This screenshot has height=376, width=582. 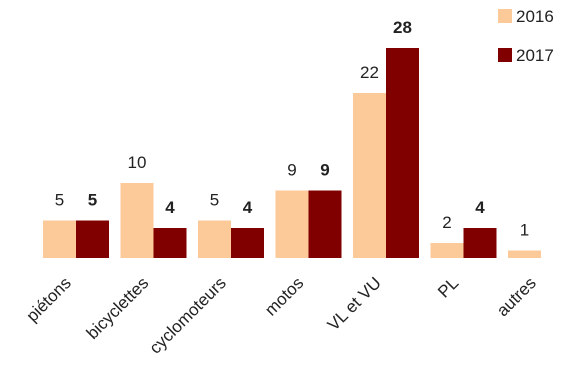 I want to click on value-label-2017-motos: 9, so click(x=324, y=170).